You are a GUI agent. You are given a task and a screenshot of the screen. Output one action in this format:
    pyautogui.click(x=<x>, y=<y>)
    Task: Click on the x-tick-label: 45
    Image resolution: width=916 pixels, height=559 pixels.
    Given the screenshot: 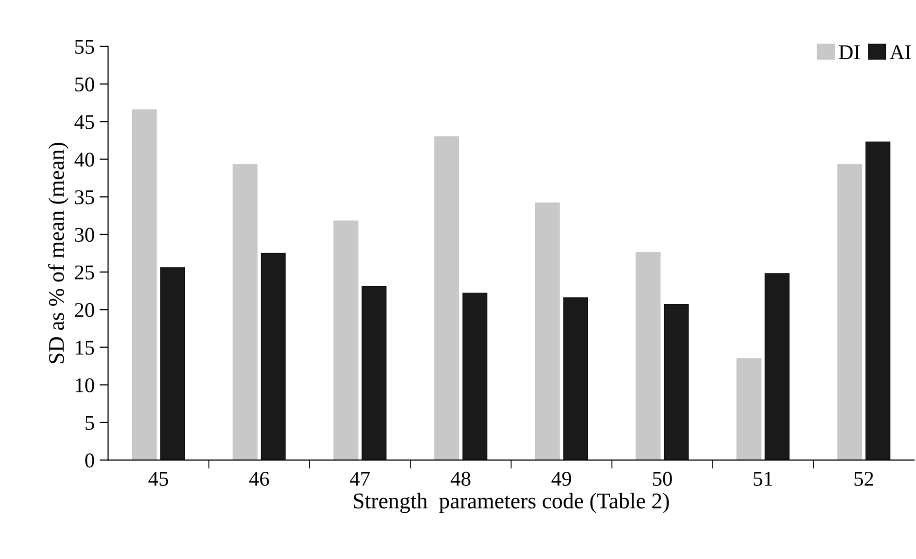 What is the action you would take?
    pyautogui.click(x=158, y=479)
    